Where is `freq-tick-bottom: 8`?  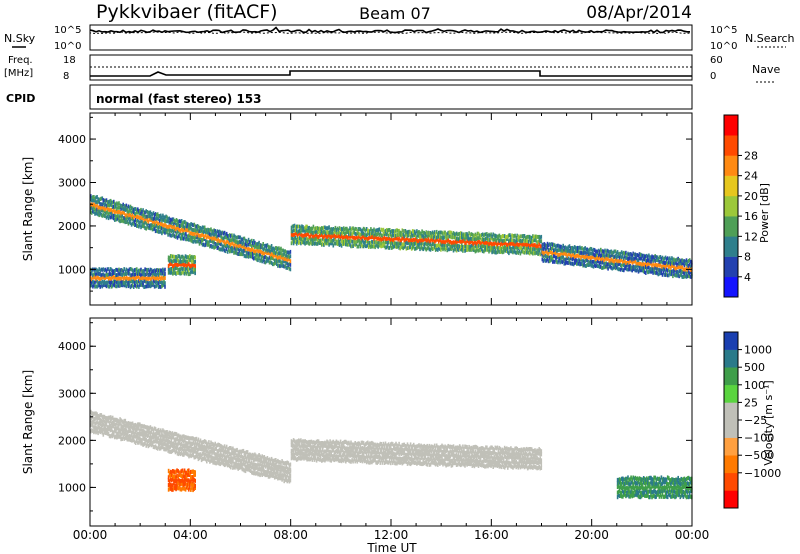
freq-tick-bottom: 8 is located at coordinates (66, 76).